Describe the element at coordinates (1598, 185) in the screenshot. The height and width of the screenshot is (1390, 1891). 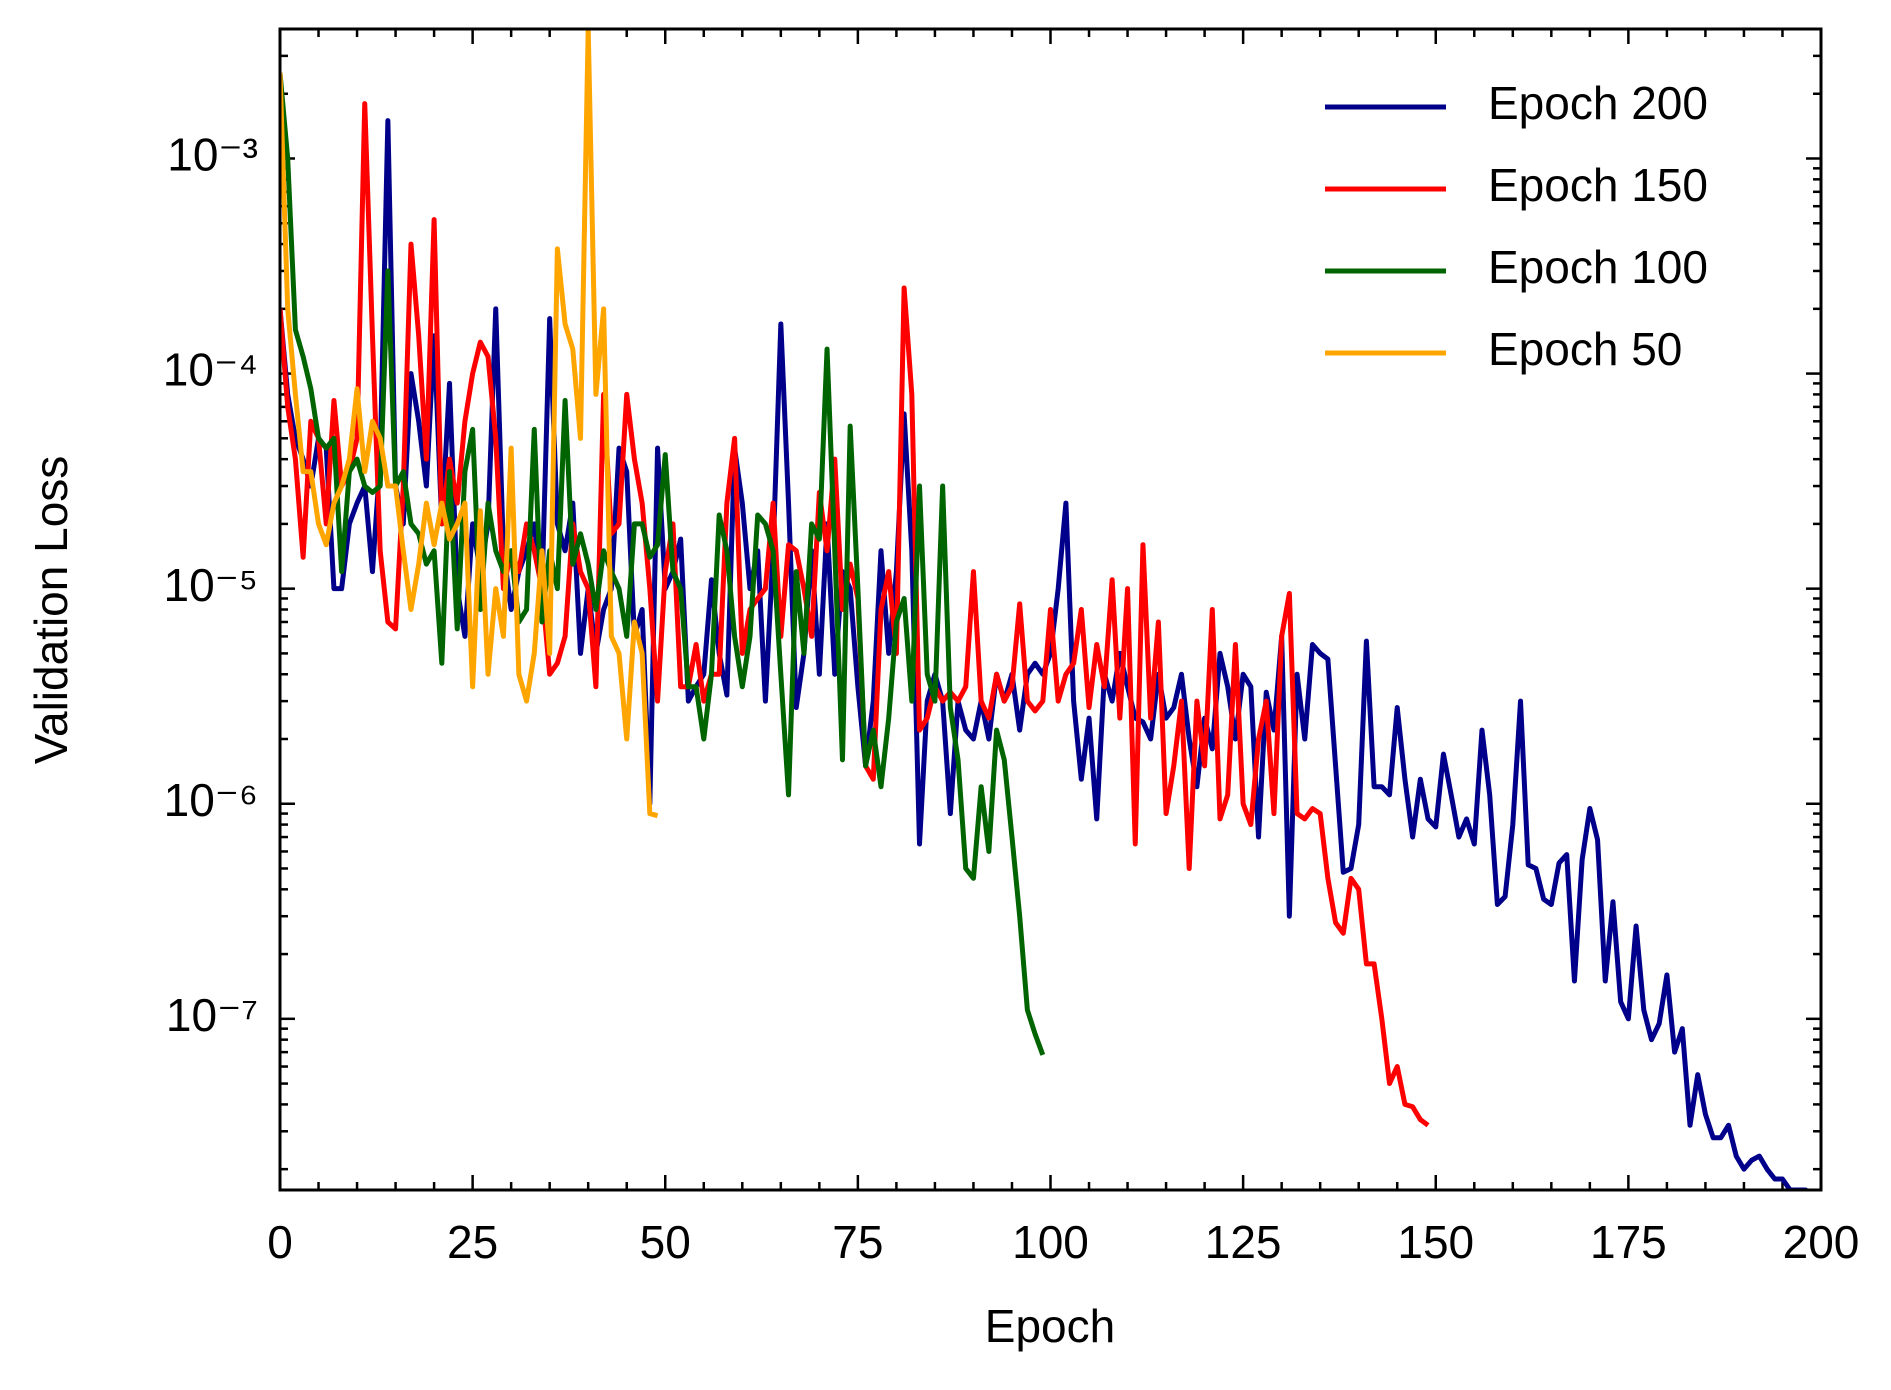
I see `legend-label: Epoch 150` at that location.